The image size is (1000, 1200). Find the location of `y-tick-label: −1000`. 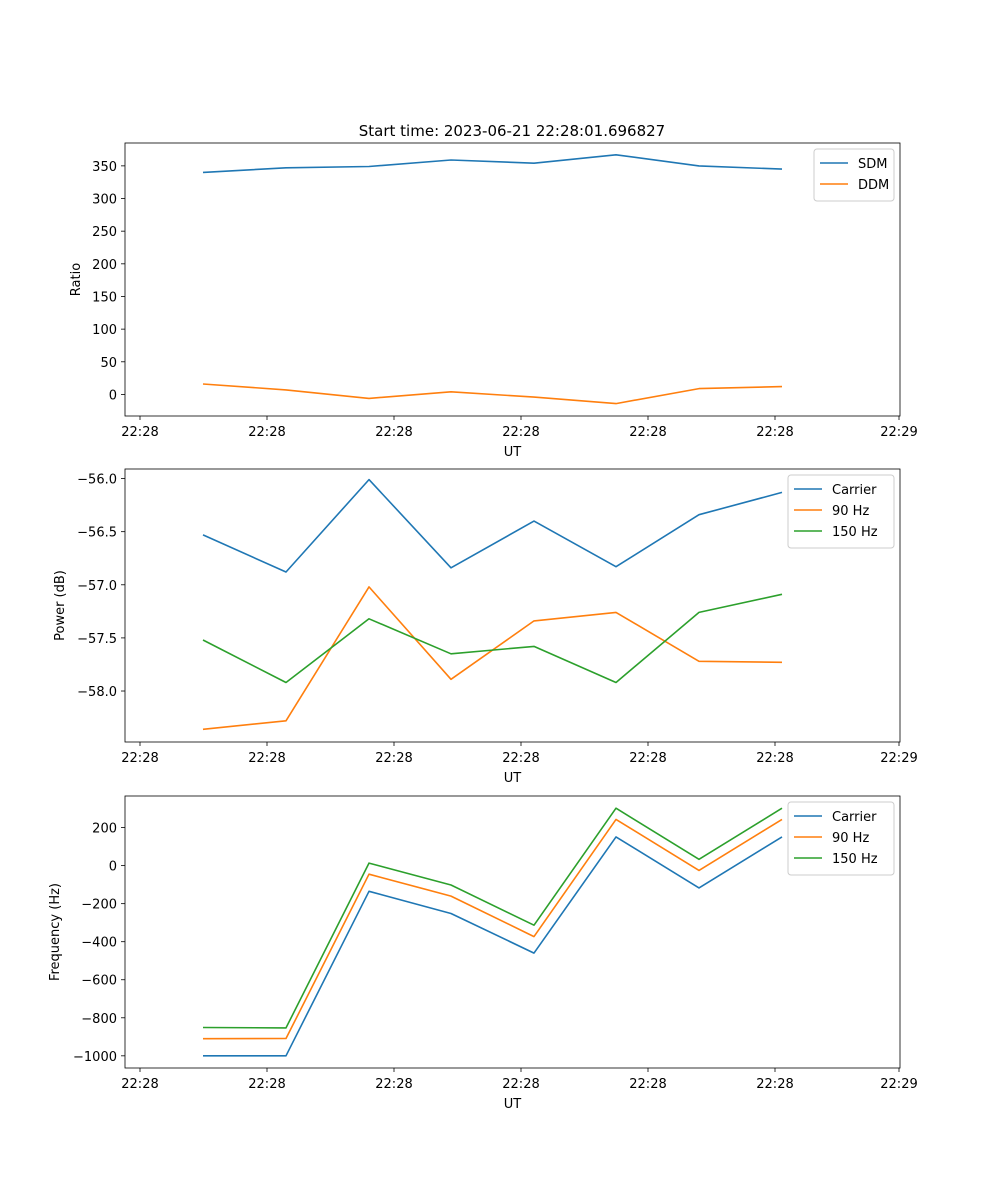

y-tick-label: −1000 is located at coordinates (95, 1057).